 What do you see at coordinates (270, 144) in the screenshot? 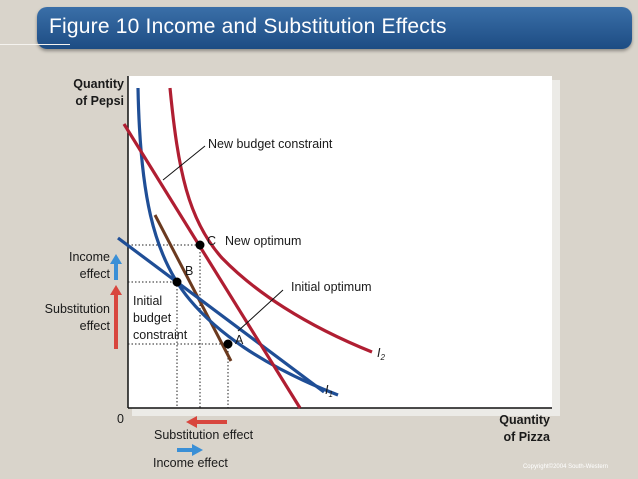
I see `new-budget-constraint-label: New budget constraint` at bounding box center [270, 144].